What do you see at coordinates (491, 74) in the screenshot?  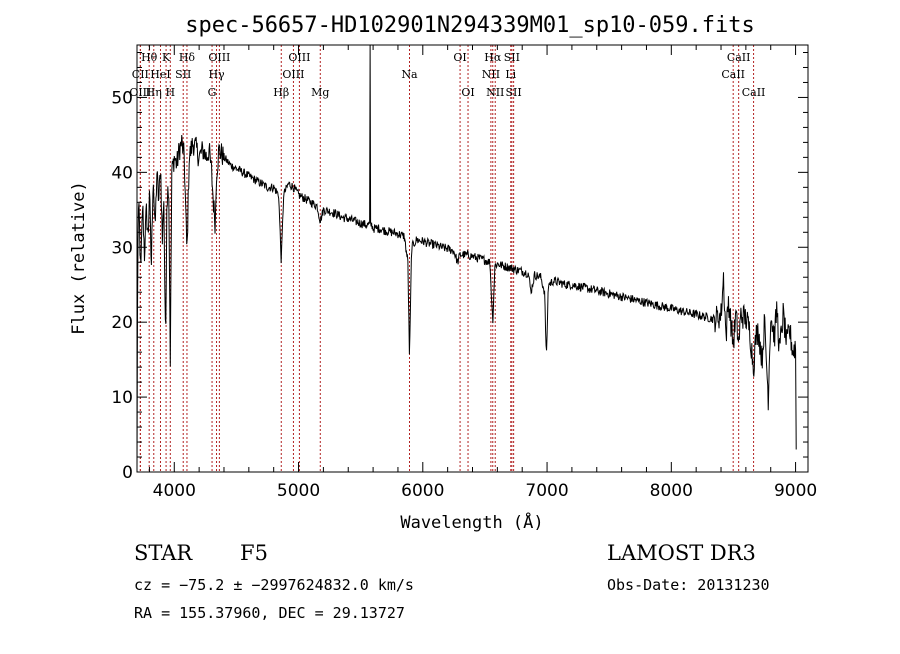 I see `spectral-label-nii-6548: NII` at bounding box center [491, 74].